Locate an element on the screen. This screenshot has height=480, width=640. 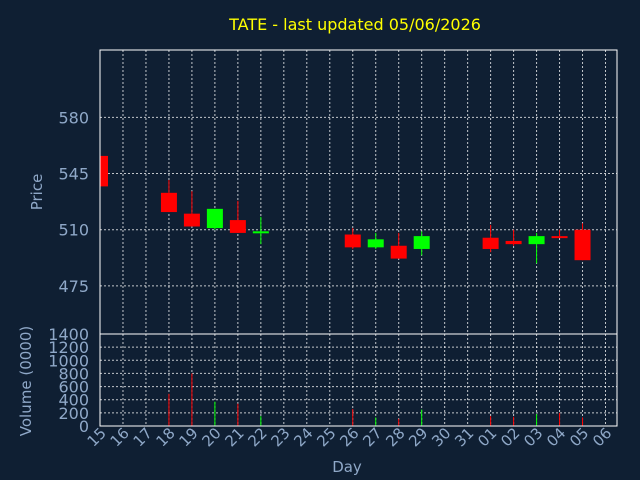
price-y-tick-label: 510 is located at coordinates (73, 230).